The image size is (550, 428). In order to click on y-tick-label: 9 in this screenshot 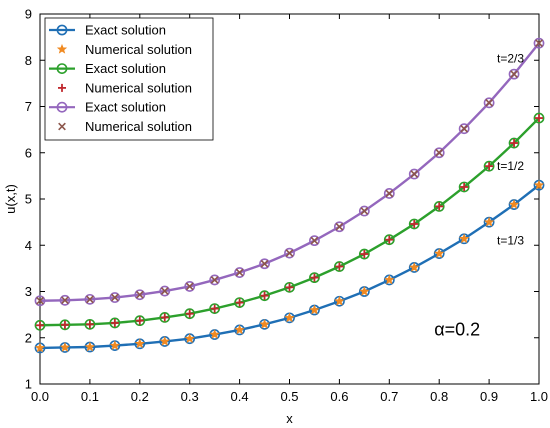, I will do `click(28, 14)`.